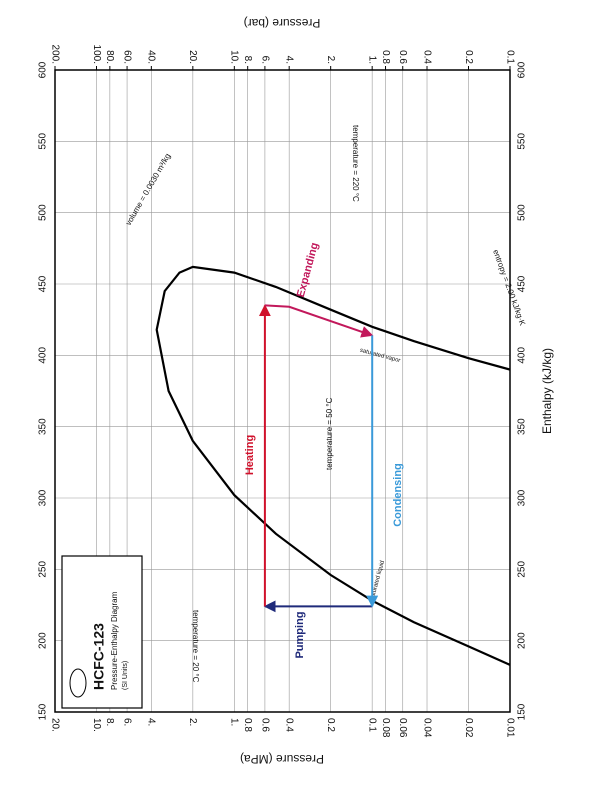  I want to click on y2-tick-label: 10., so click(234, 57).